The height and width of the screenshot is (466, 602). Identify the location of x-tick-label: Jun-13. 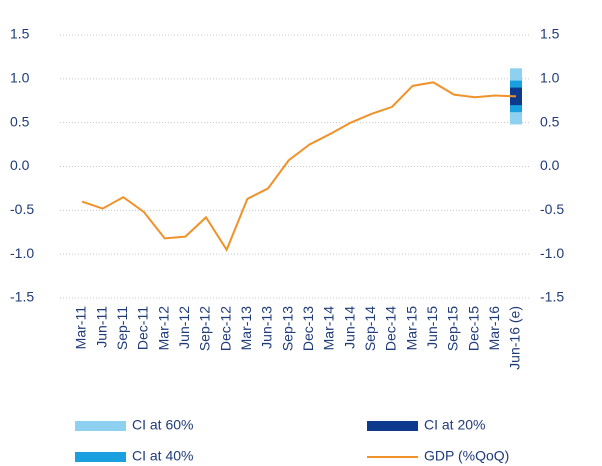
(267, 327).